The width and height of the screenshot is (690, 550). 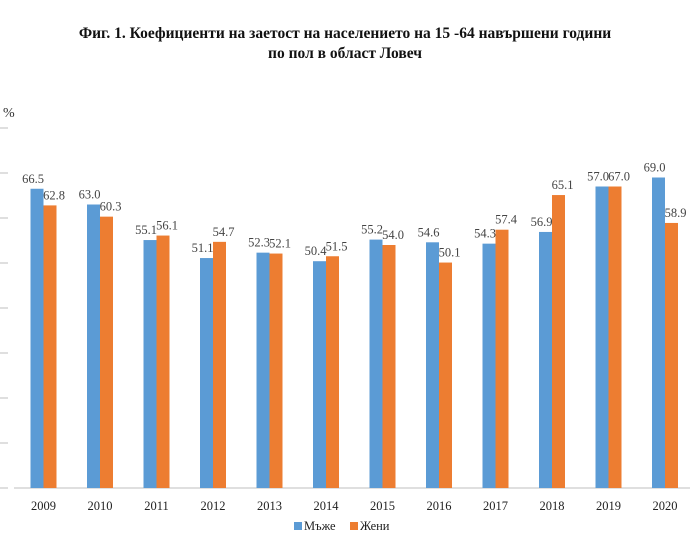 What do you see at coordinates (269, 506) in the screenshot?
I see `x-tick-label-2013: 2013` at bounding box center [269, 506].